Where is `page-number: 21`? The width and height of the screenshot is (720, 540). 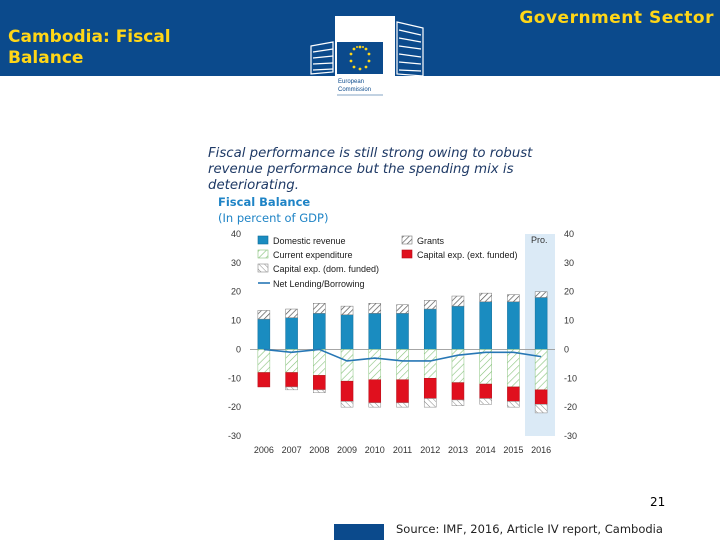 page-number: 21 is located at coordinates (658, 502).